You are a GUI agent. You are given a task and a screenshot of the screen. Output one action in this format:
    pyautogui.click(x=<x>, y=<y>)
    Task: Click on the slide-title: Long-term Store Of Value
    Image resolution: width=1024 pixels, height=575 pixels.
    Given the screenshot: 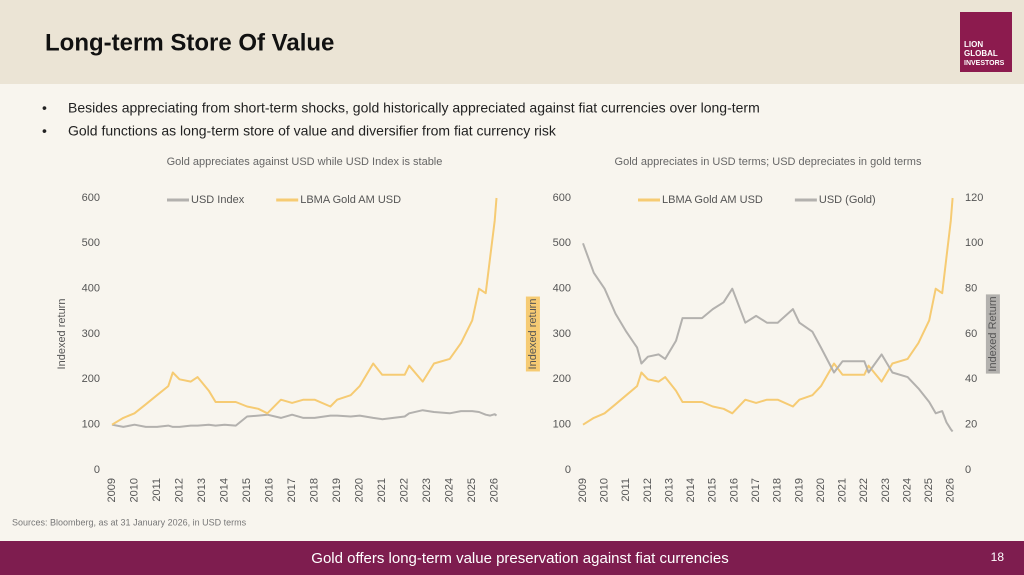 What is the action you would take?
    pyautogui.click(x=189, y=42)
    